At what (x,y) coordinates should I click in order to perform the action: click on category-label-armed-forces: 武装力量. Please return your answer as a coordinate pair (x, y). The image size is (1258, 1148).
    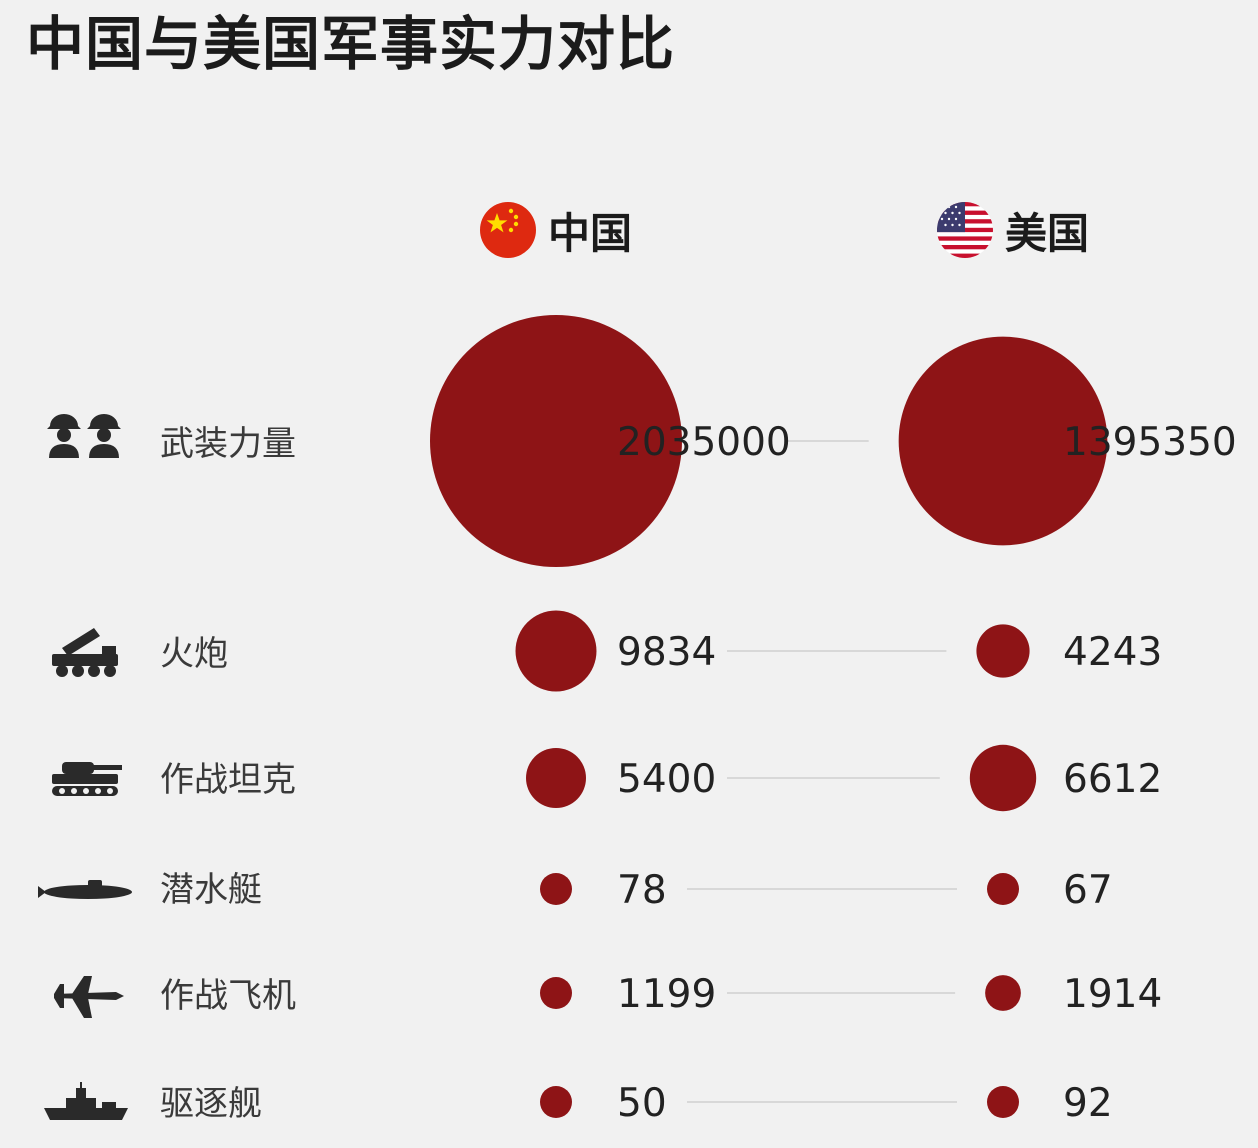
    Looking at the image, I should click on (228, 444).